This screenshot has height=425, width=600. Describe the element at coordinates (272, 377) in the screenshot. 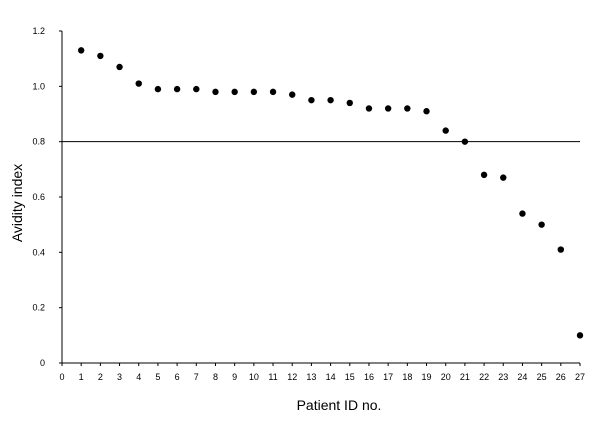

I see `x-tick-label: 11` at that location.